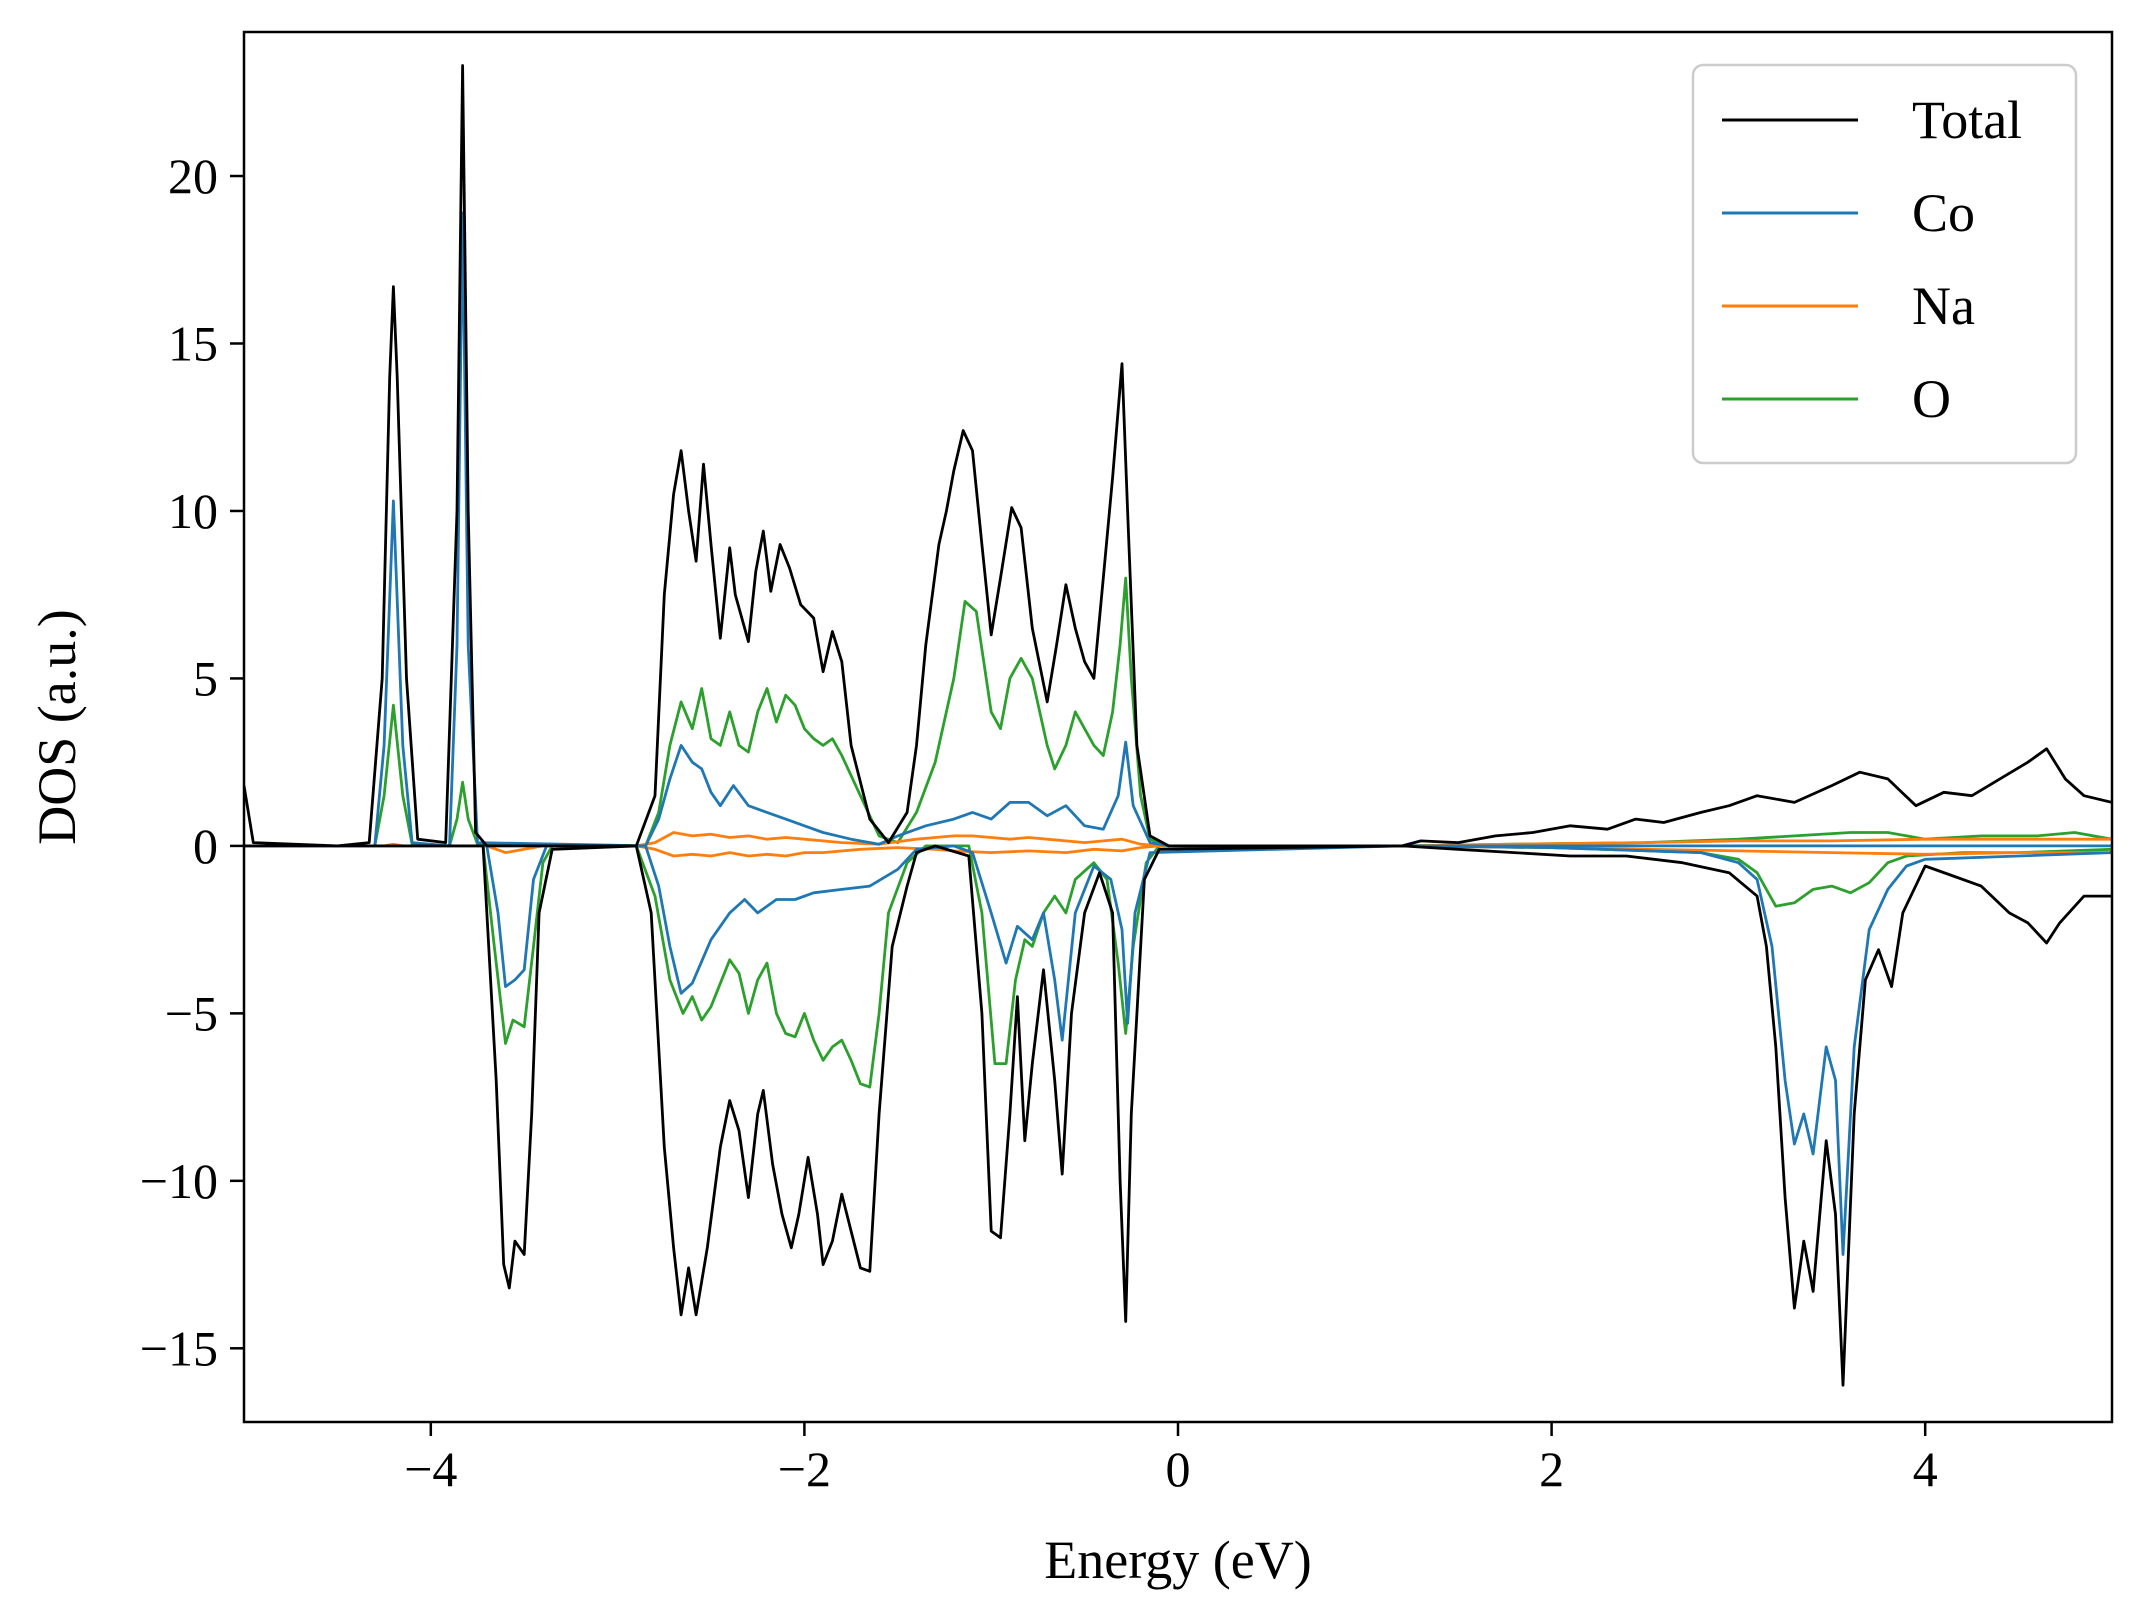 The image size is (2134, 1617). What do you see at coordinates (804, 1469) in the screenshot?
I see `x-tick-label: −2` at bounding box center [804, 1469].